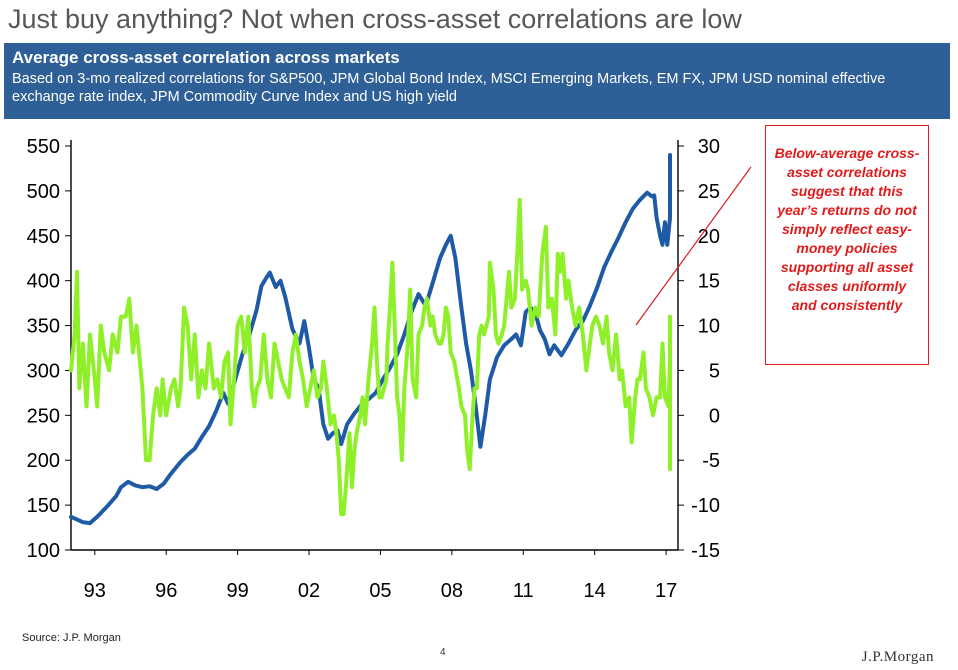 Image resolution: width=958 pixels, height=670 pixels. Describe the element at coordinates (95, 591) in the screenshot. I see `x-tick-label: 93` at that location.